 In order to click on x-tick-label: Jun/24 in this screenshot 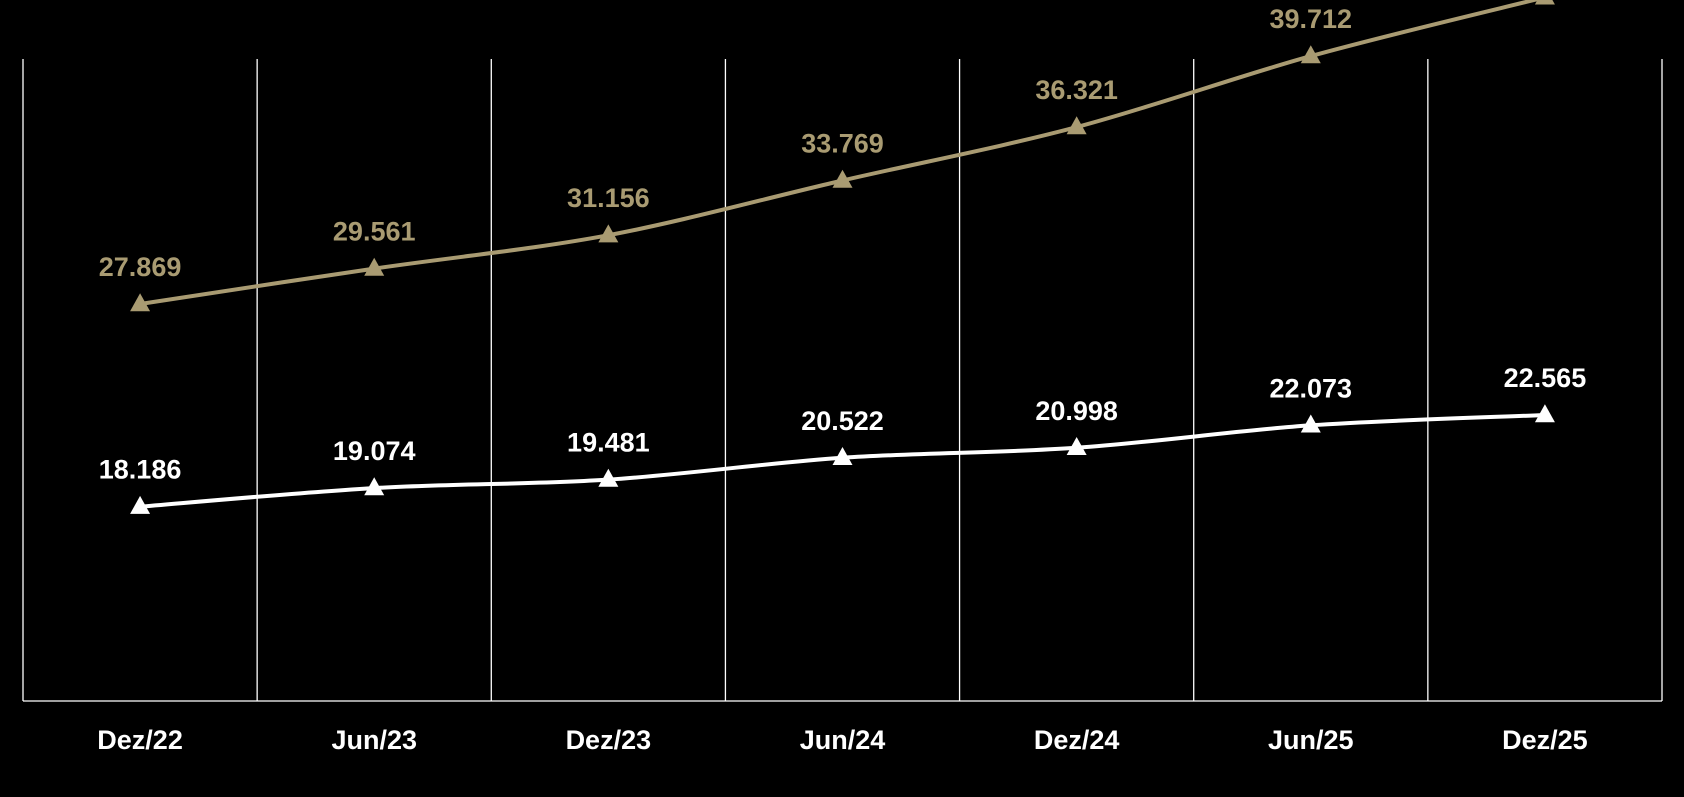, I will do `click(843, 740)`.